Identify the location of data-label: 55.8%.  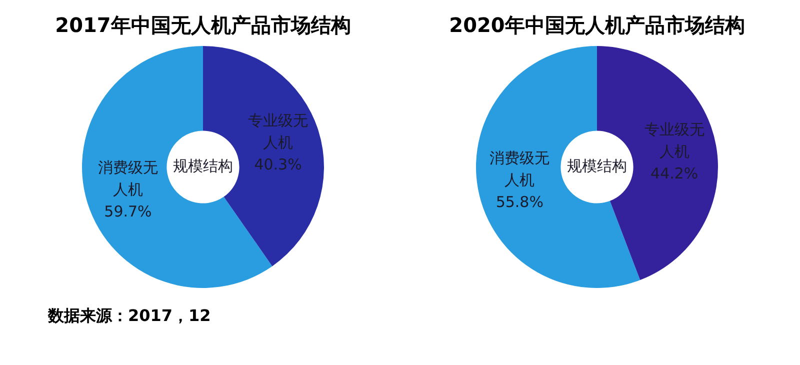
(520, 202).